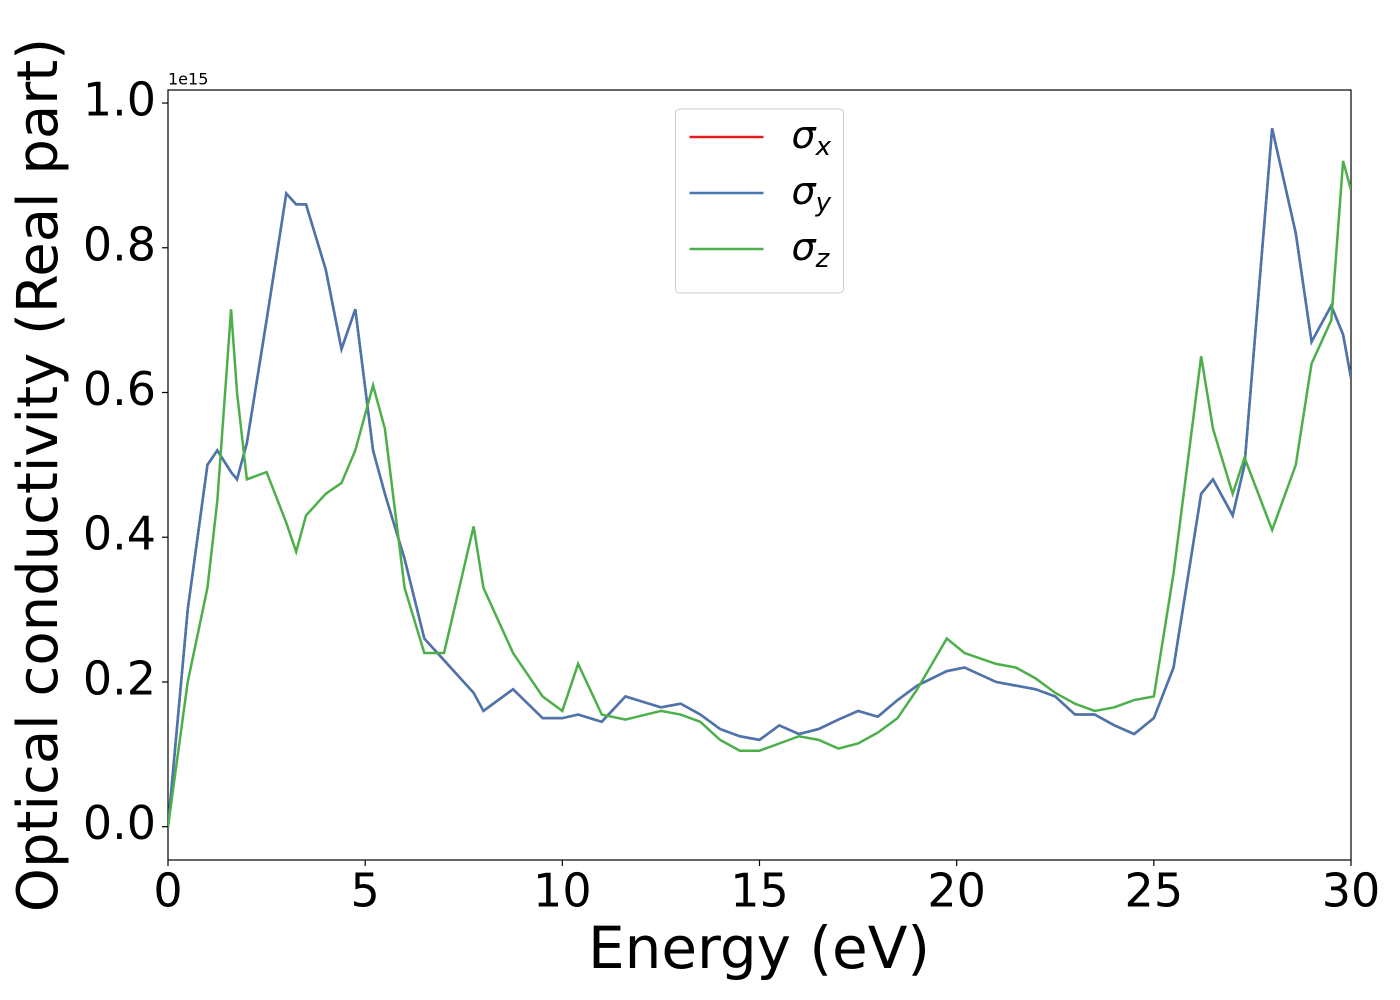 The width and height of the screenshot is (1400, 1000). Describe the element at coordinates (562, 891) in the screenshot. I see `x-tick-label: 10` at that location.